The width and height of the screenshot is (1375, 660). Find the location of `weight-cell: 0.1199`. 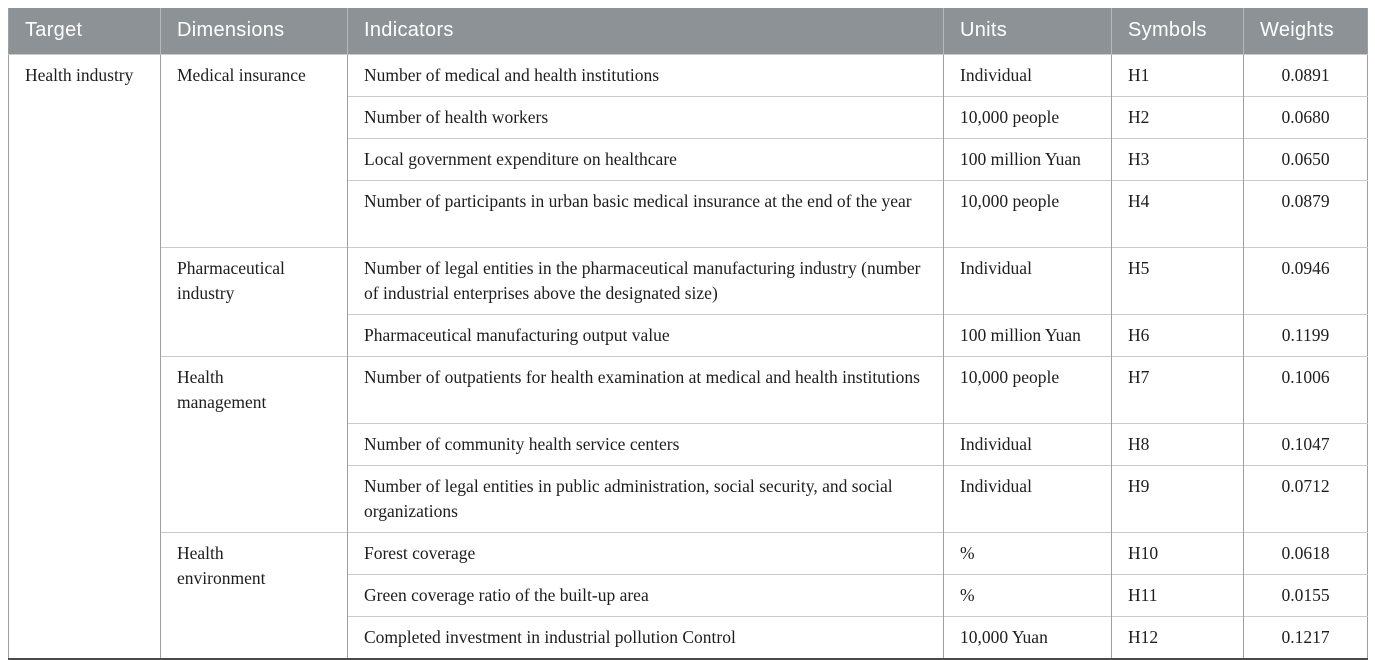

weight-cell: 0.1199 is located at coordinates (1305, 335).